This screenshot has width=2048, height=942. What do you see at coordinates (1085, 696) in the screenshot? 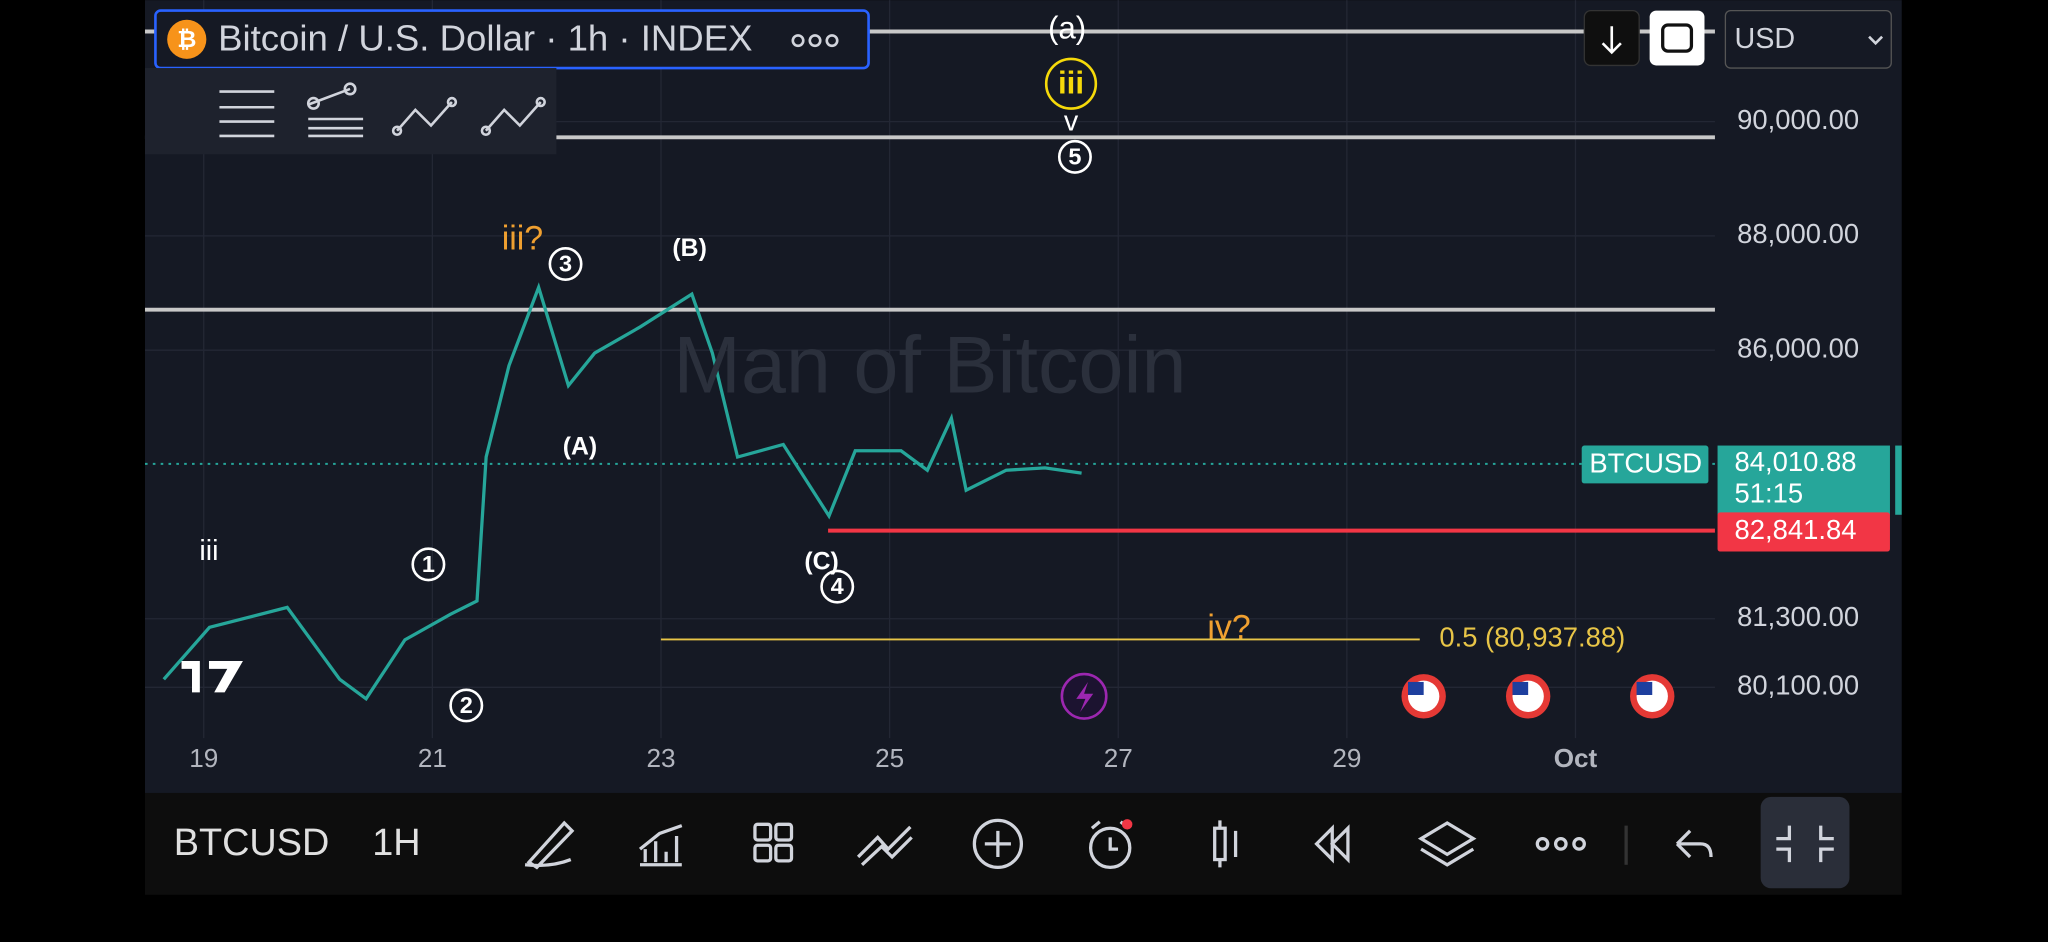
I see `lightning-icon` at bounding box center [1085, 696].